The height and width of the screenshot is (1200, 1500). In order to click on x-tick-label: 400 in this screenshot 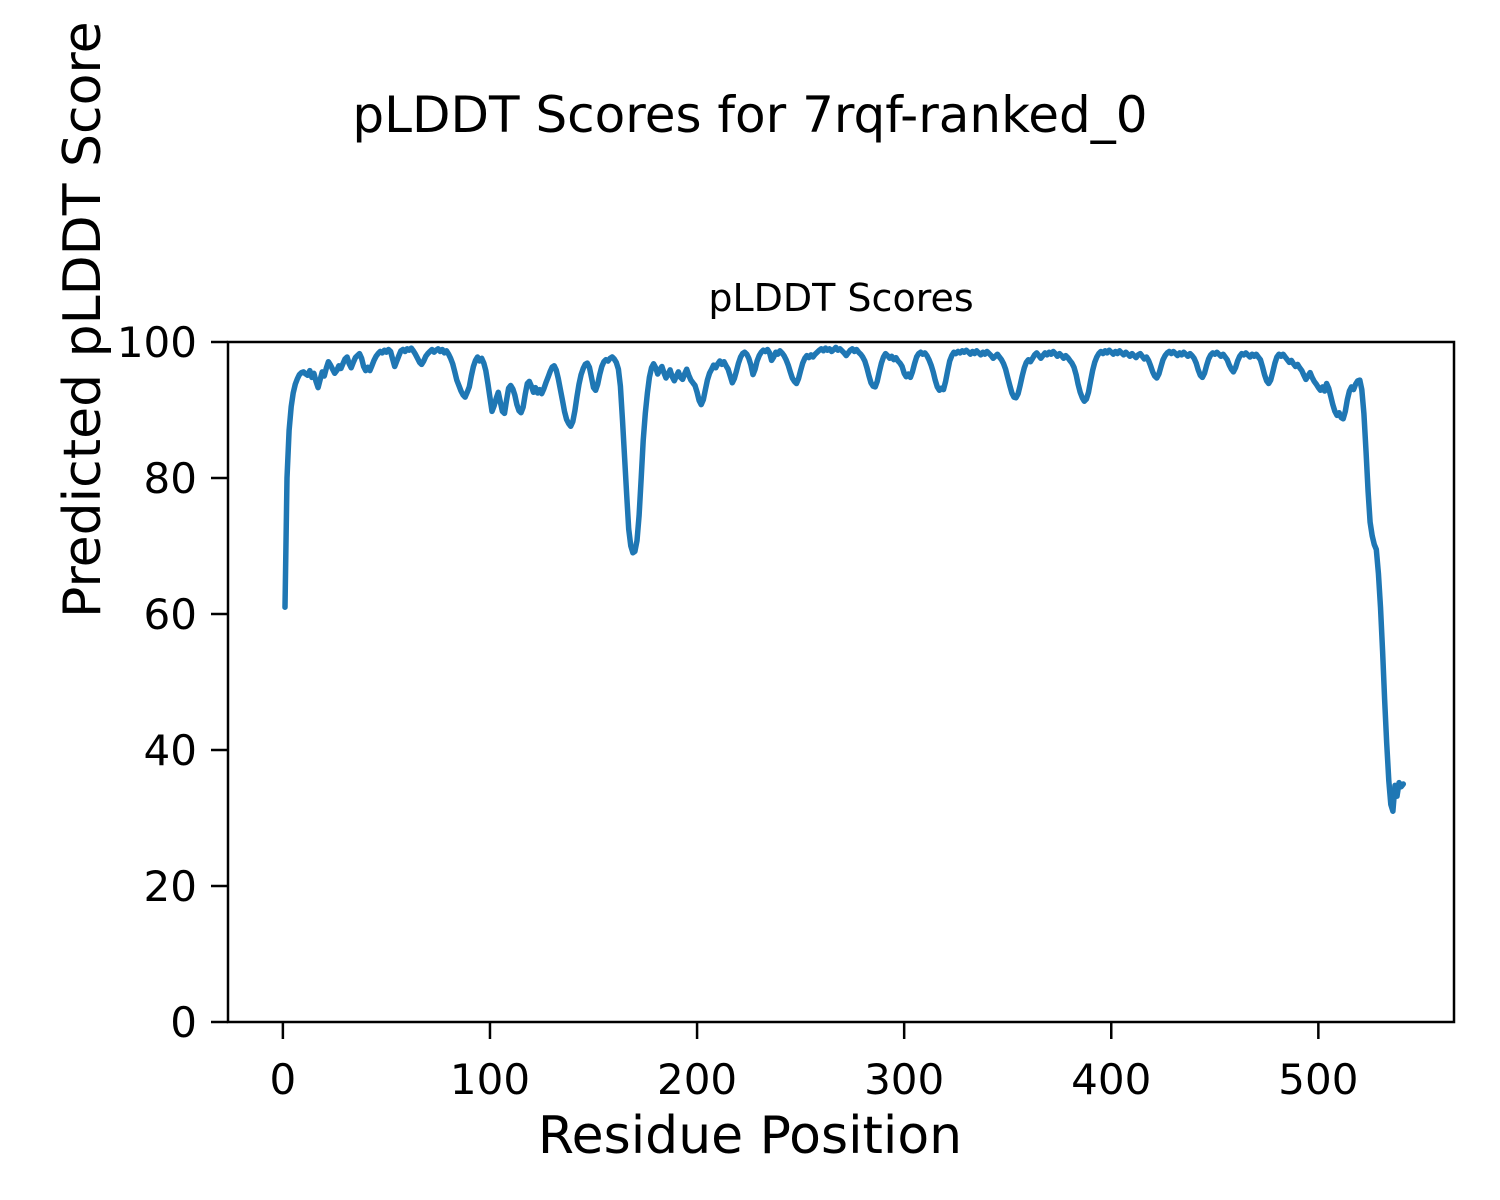, I will do `click(1111, 1079)`.